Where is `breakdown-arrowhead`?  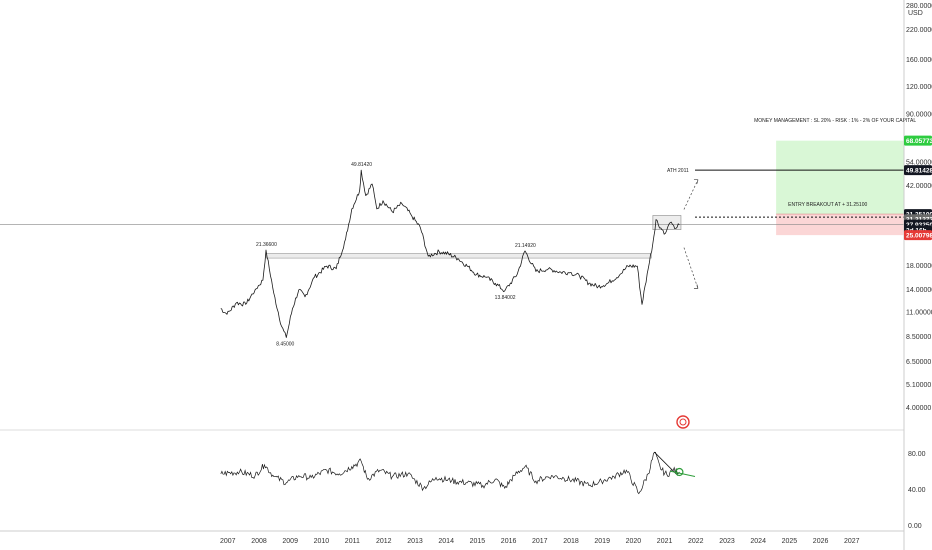 breakdown-arrowhead is located at coordinates (696, 286).